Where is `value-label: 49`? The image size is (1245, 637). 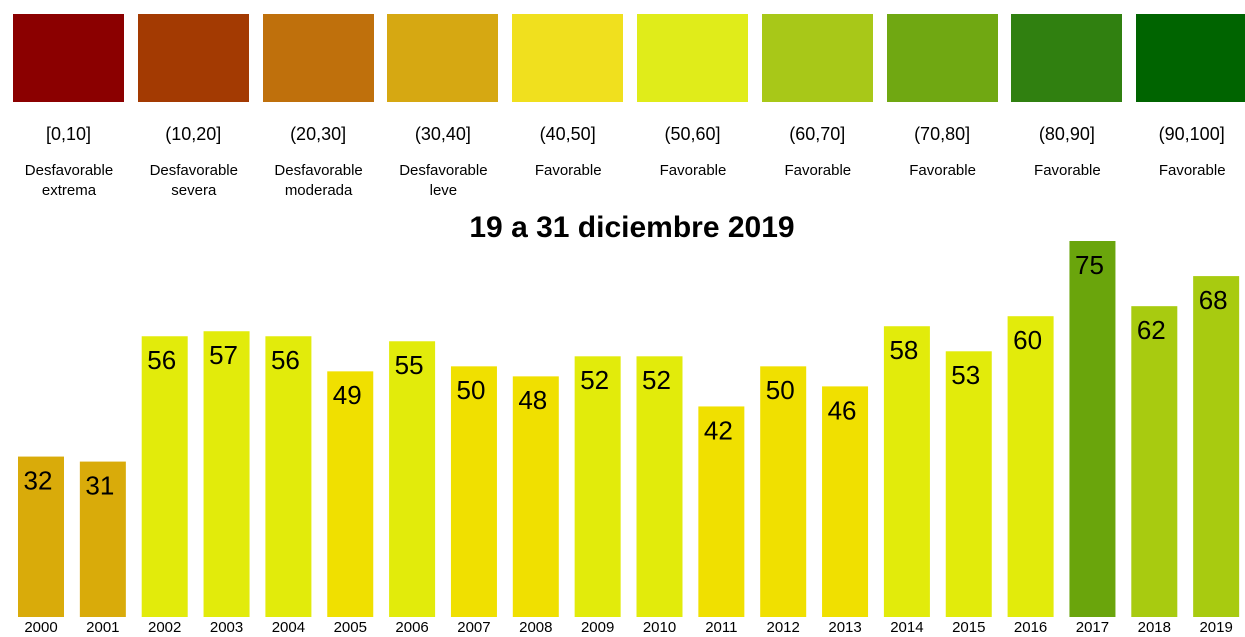
value-label: 49 is located at coordinates (347, 395).